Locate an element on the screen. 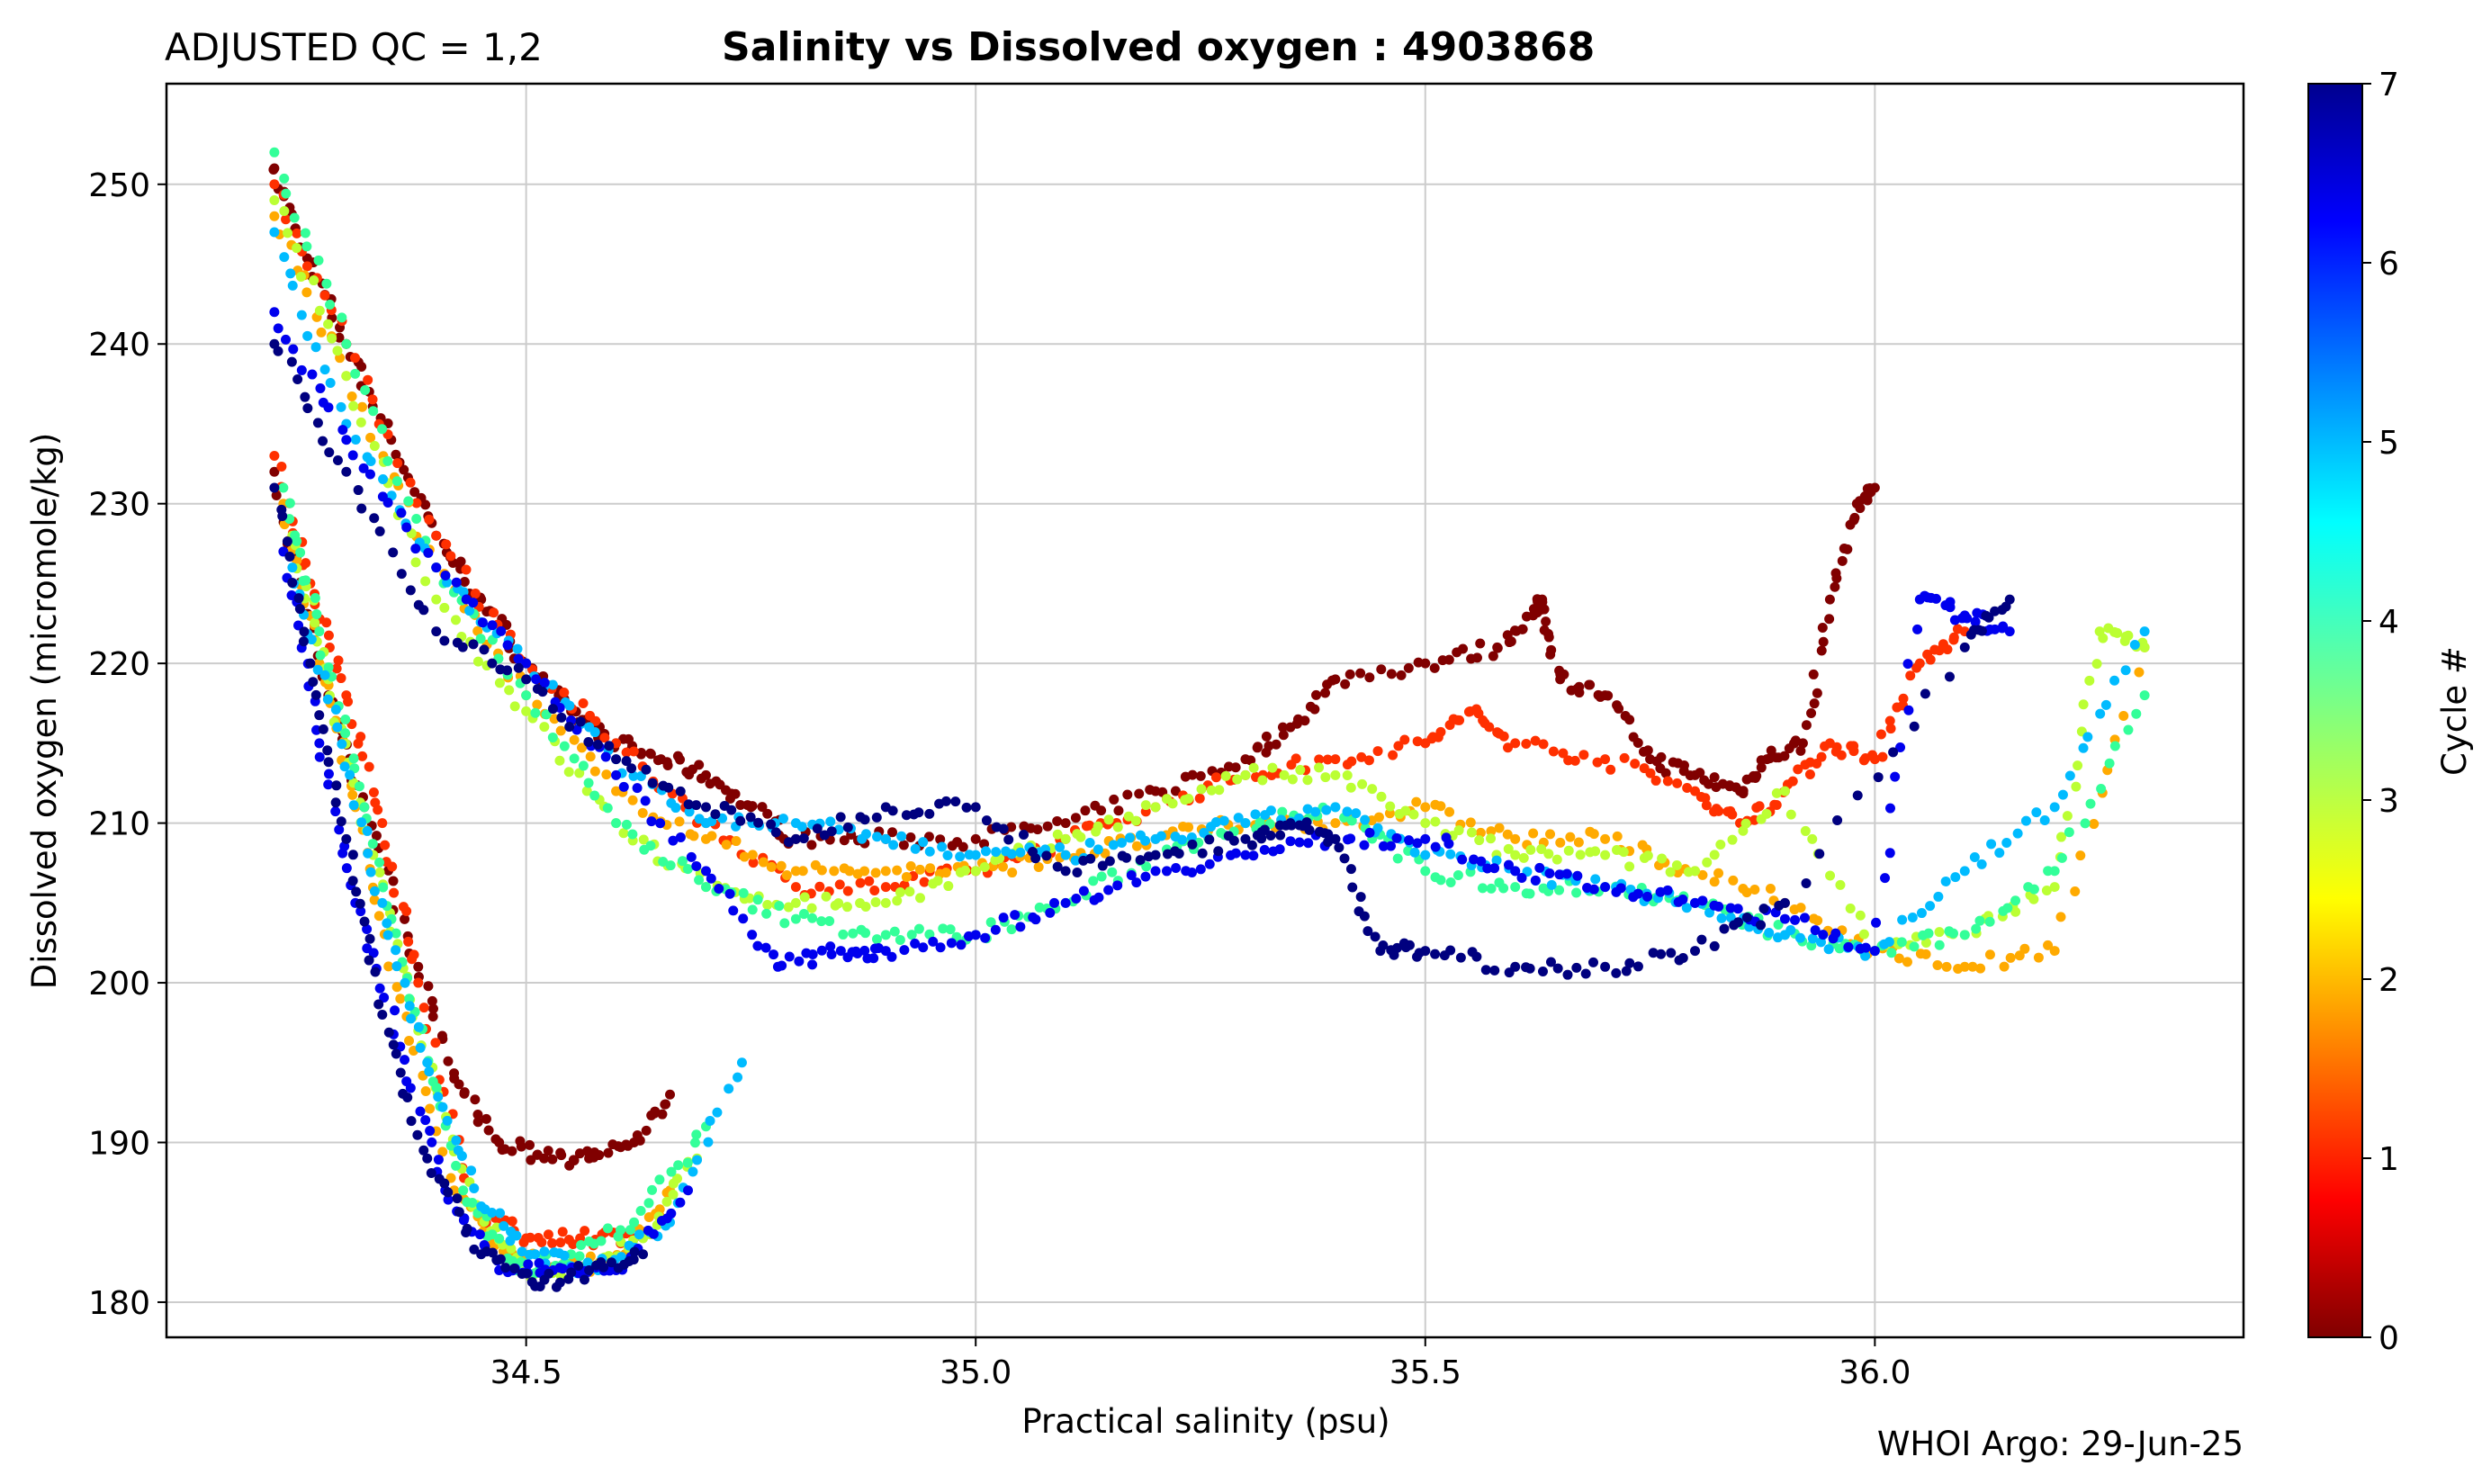 This screenshot has width=2491, height=1484. colorbar-tick-label: 2 is located at coordinates (2389, 980).